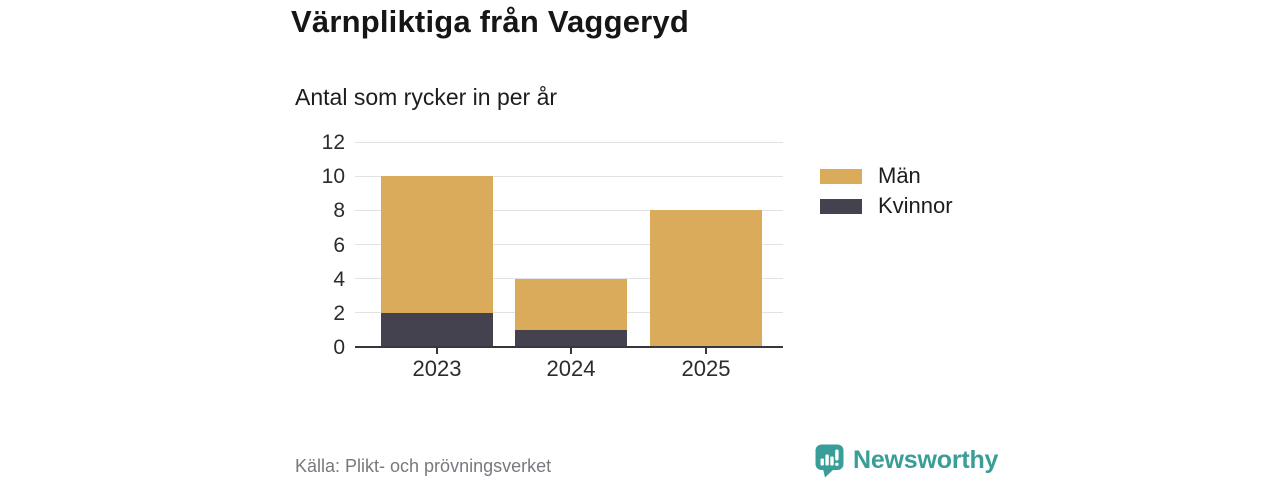 Image resolution: width=1280 pixels, height=480 pixels. Describe the element at coordinates (569, 244) in the screenshot. I see `gridline-y6` at that location.